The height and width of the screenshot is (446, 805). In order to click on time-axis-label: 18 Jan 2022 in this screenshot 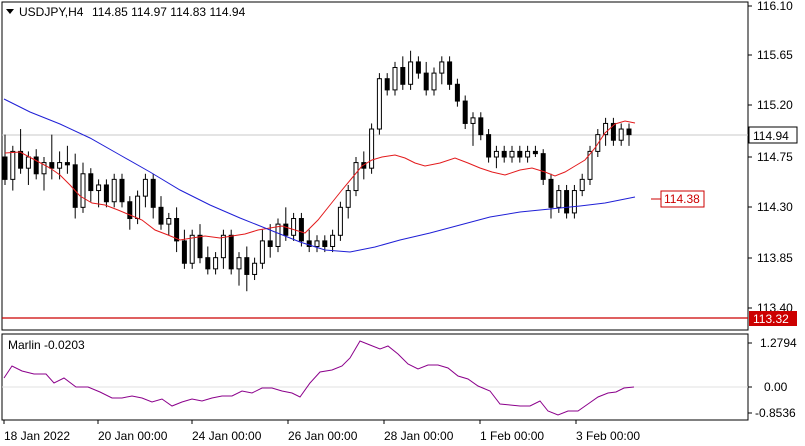, I will do `click(37, 436)`.